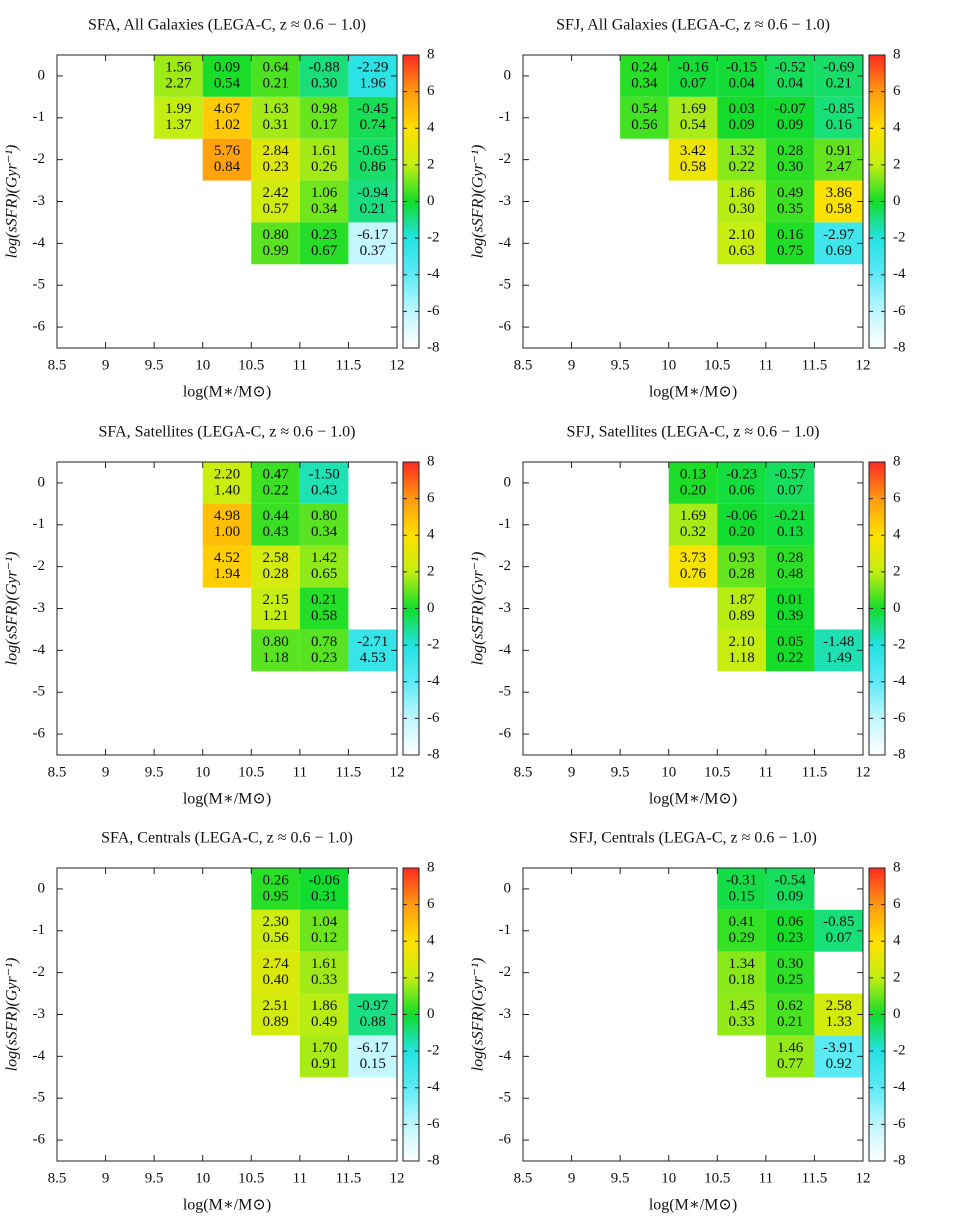 This screenshot has width=969, height=1221. What do you see at coordinates (505, 650) in the screenshot?
I see `y-tick-label: -4` at bounding box center [505, 650].